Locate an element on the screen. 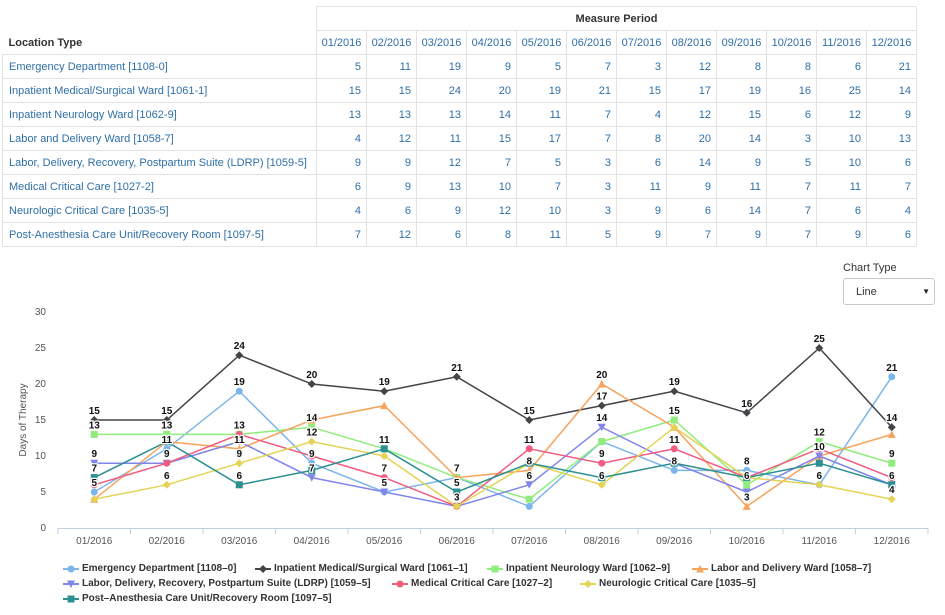 This screenshot has width=945, height=615. location-cell: Labor and Delivery Ward [1058-7] is located at coordinates (159, 138).